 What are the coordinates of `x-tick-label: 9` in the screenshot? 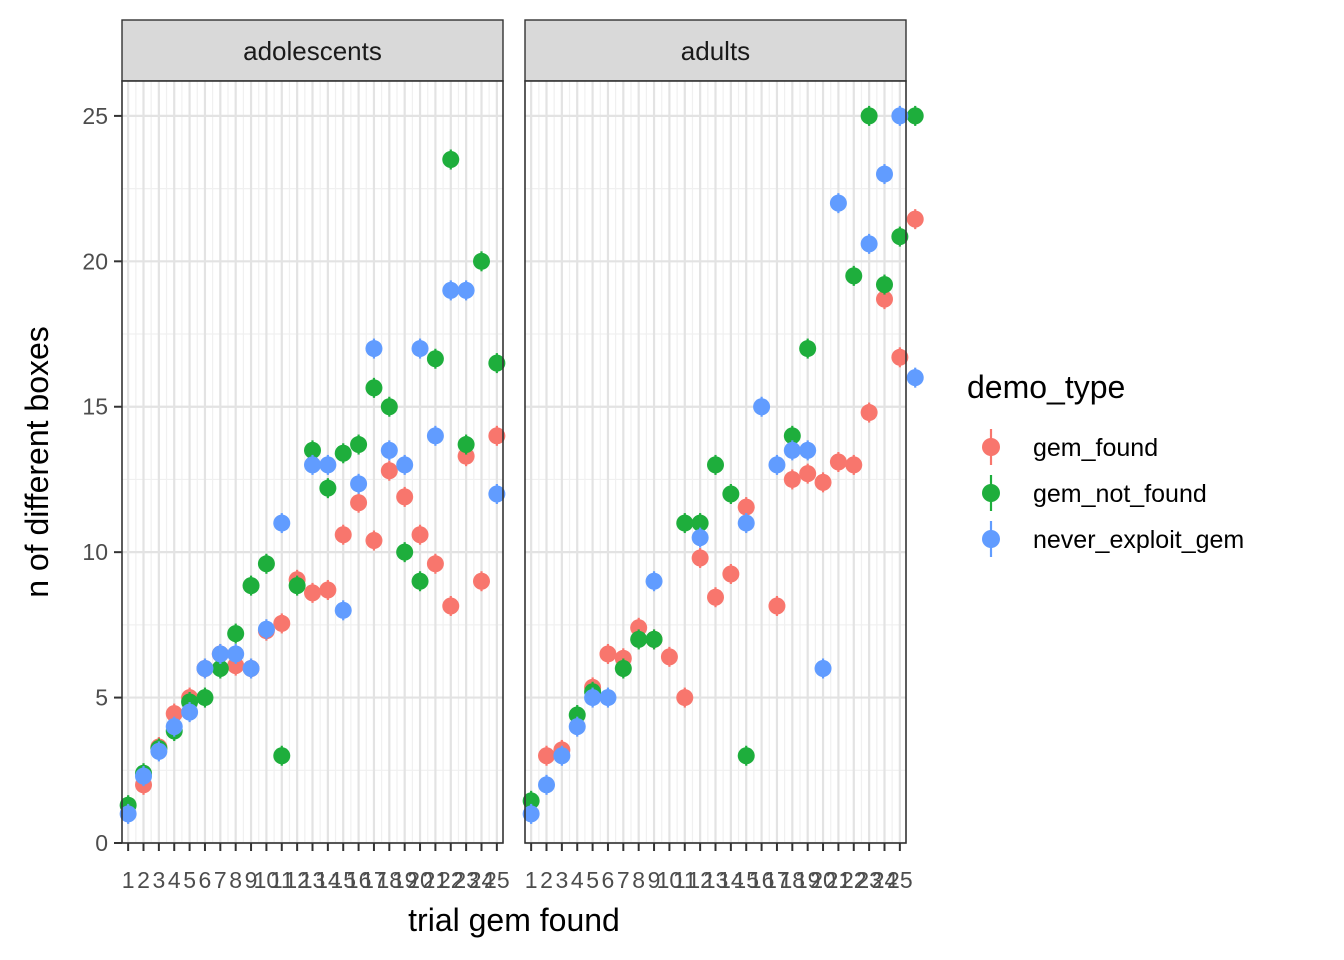 It's located at (251, 880).